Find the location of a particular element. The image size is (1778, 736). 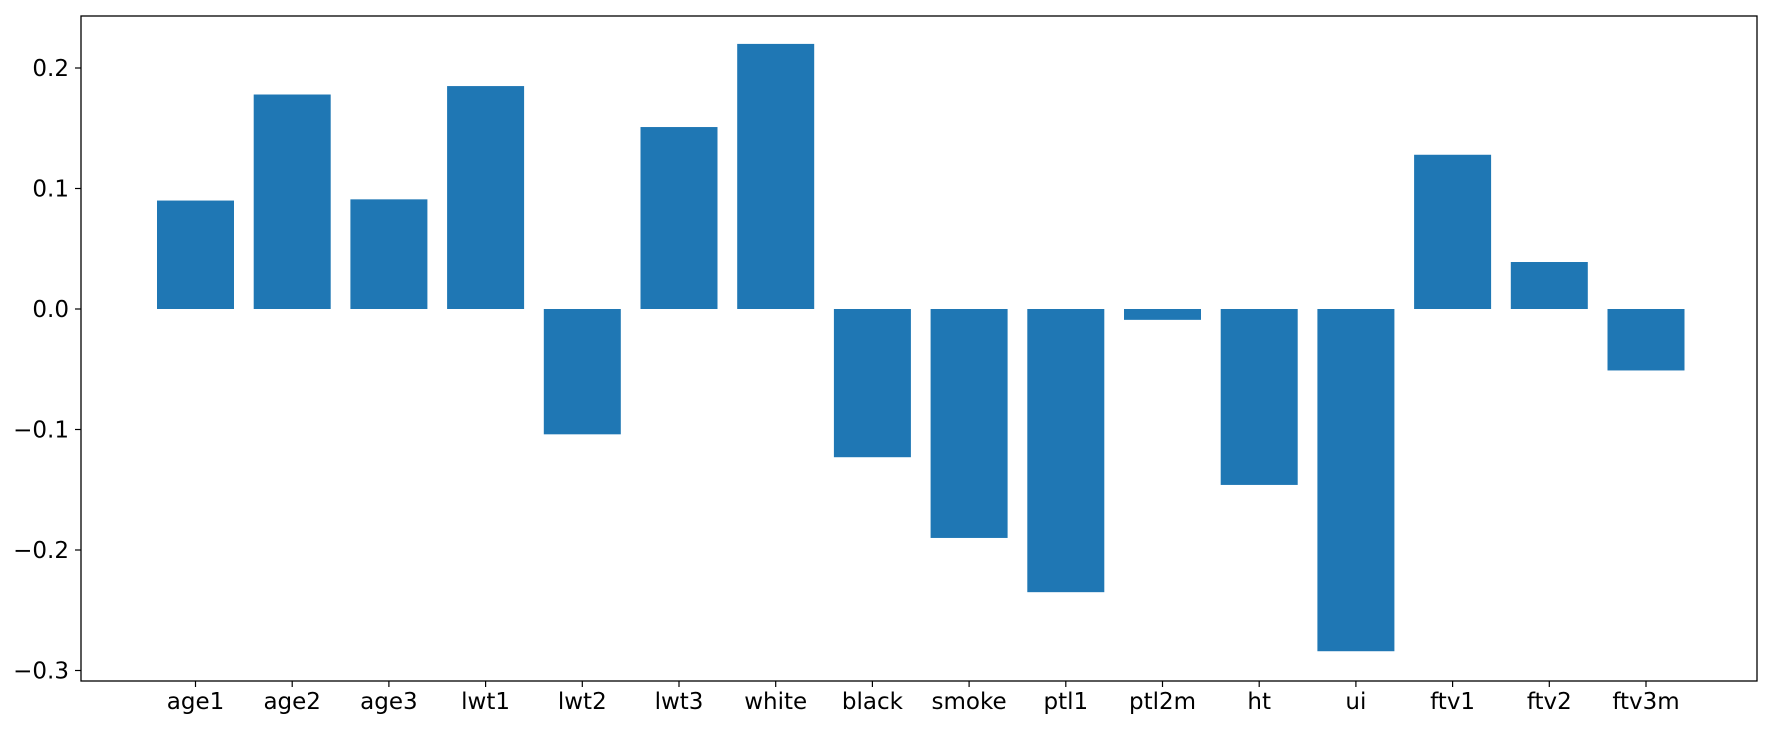

bar-ftv1 is located at coordinates (1453, 231).